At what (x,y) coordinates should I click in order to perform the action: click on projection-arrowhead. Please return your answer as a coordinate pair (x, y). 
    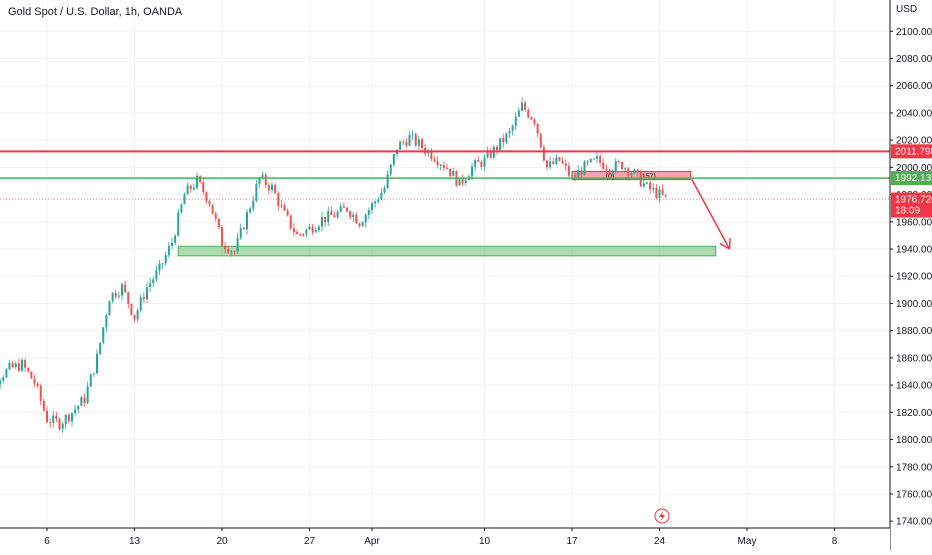
    Looking at the image, I should click on (724, 246).